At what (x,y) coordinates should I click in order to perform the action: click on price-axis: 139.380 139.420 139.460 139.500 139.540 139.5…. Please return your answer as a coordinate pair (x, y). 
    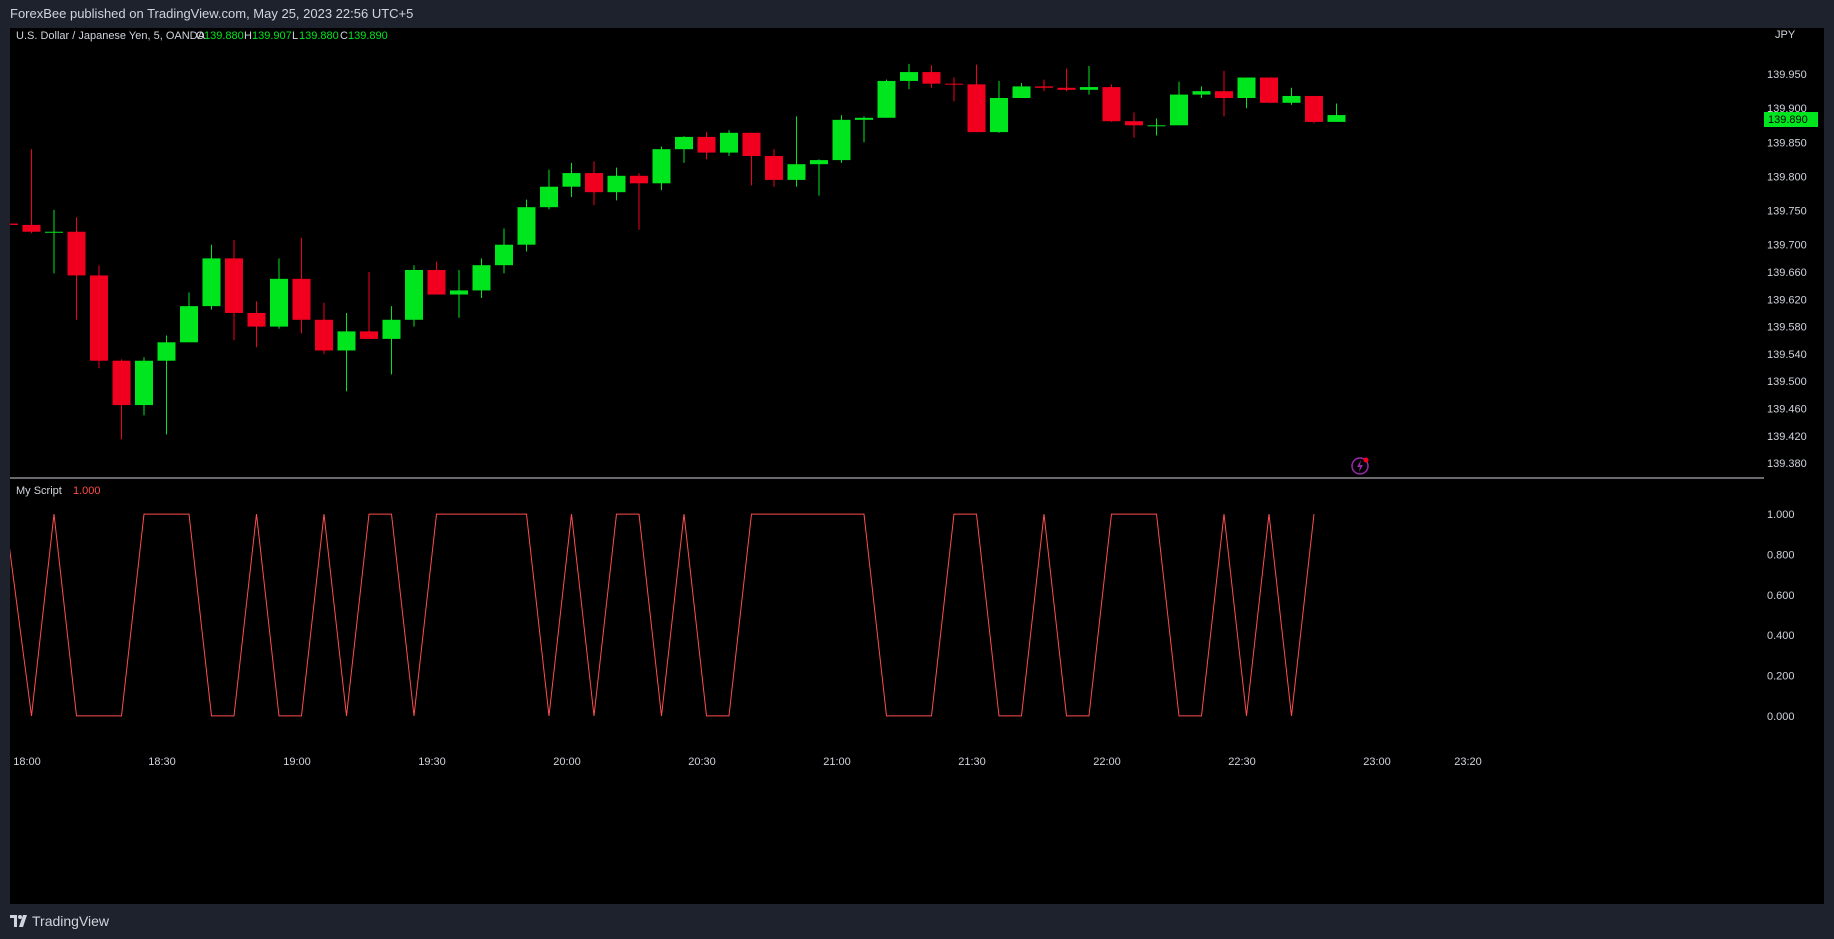
    Looking at the image, I should click on (1787, 269).